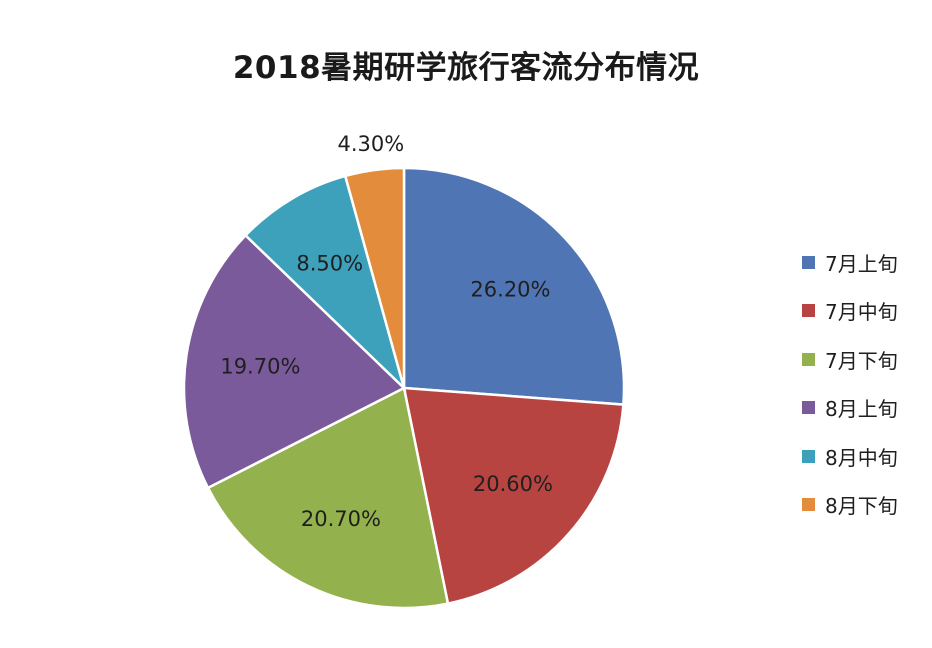  Describe the element at coordinates (510, 289) in the screenshot. I see `slice-data-label-1: 26.20%` at that location.